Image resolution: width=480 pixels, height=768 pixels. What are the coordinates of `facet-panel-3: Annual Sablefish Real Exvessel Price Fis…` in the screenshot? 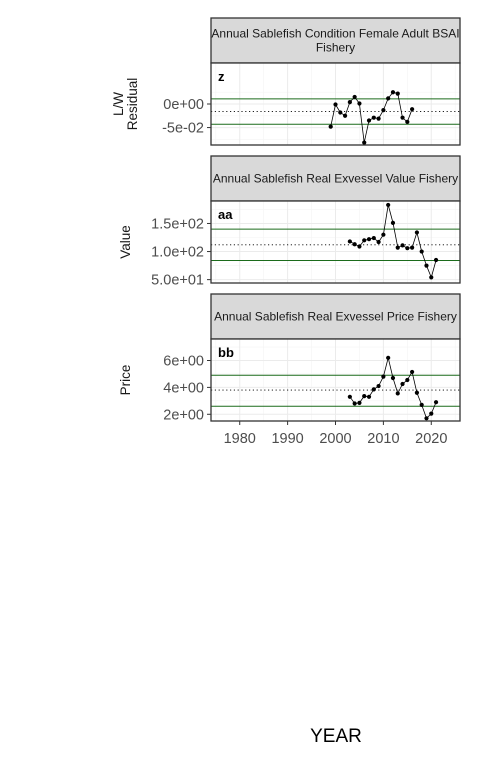 It's located at (289, 370).